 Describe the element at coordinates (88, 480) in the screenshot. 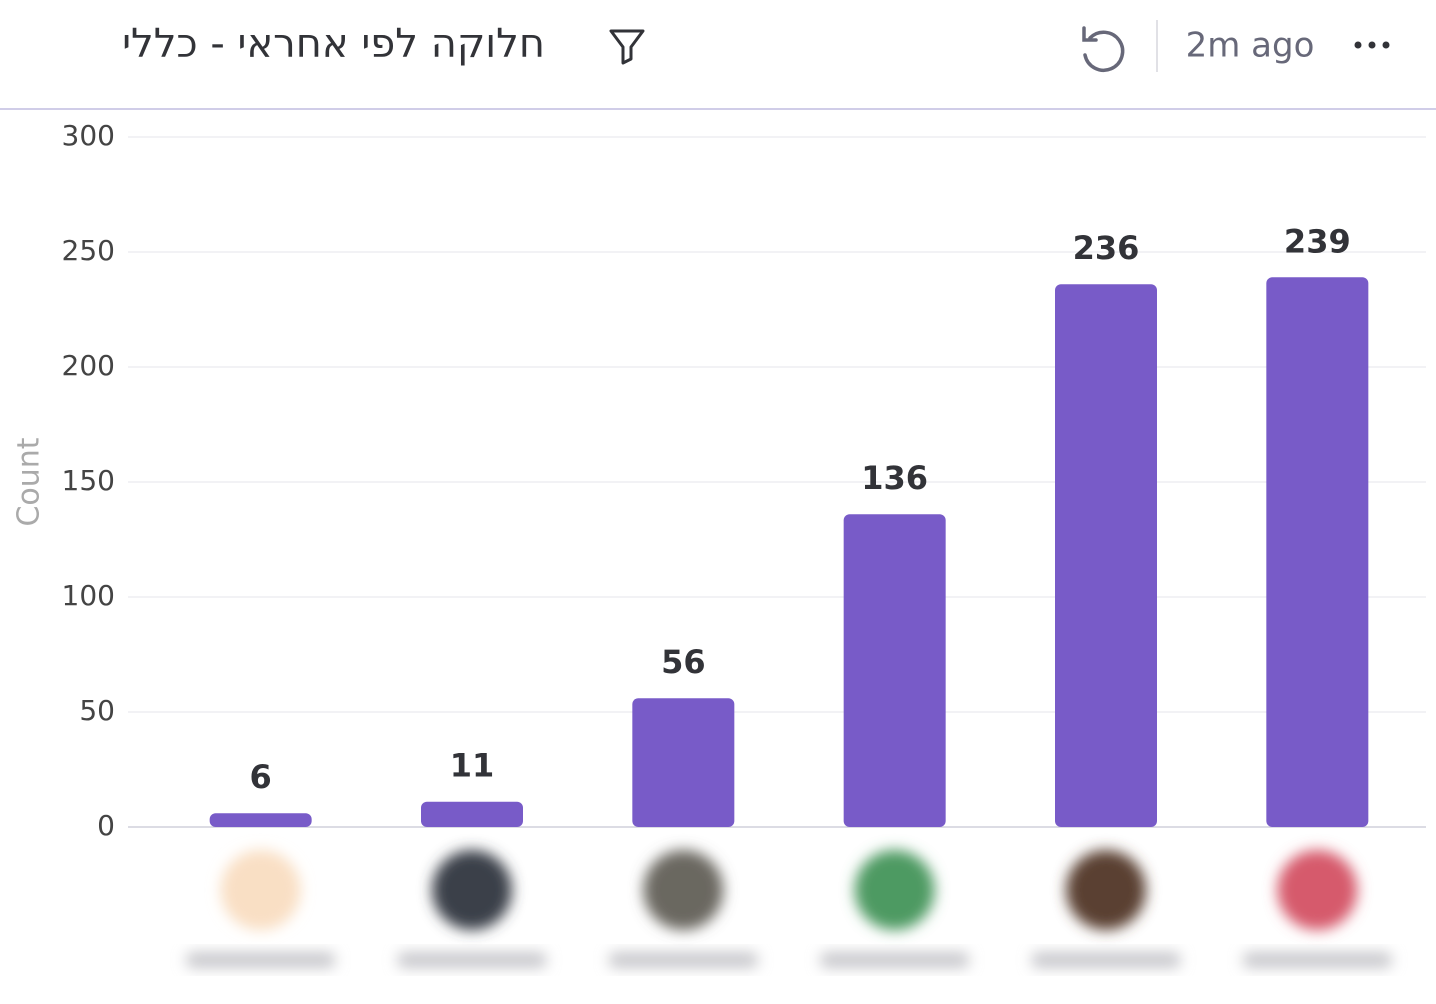

I see `y-tick-label: 150` at that location.